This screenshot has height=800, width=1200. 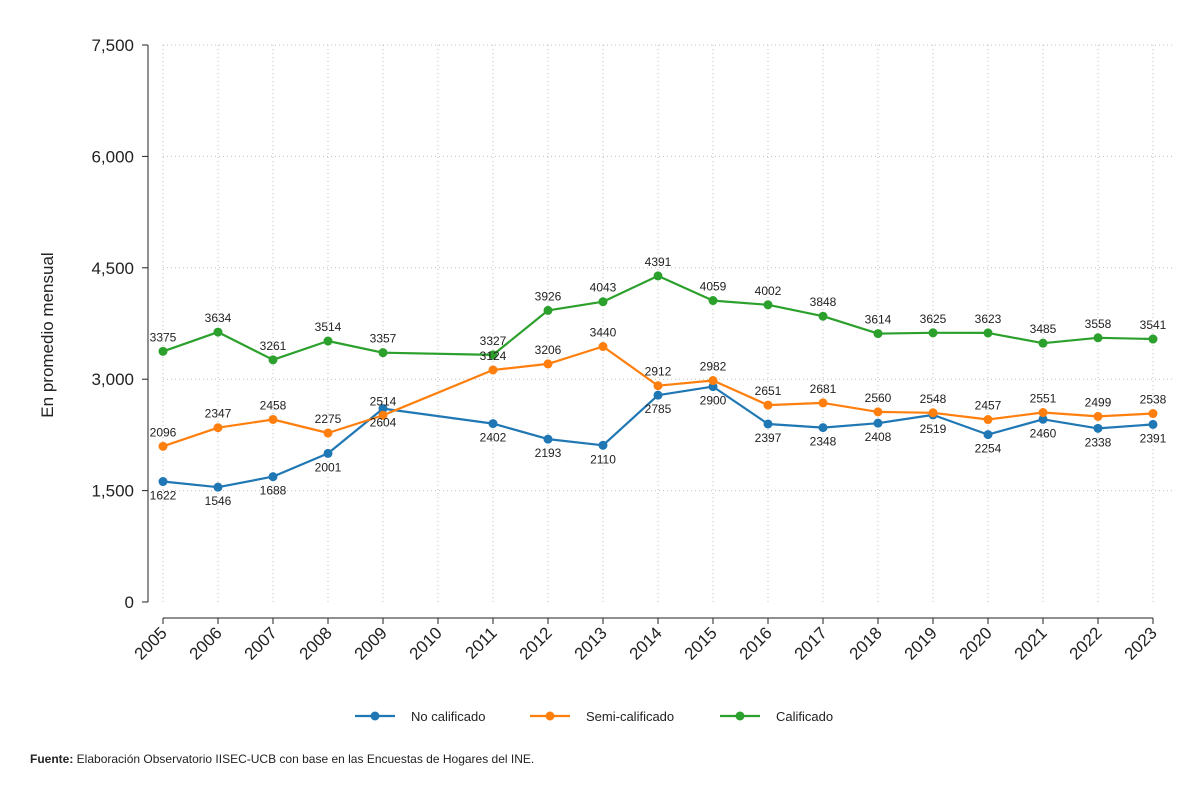 What do you see at coordinates (1043, 399) in the screenshot?
I see `data-label: 2551` at bounding box center [1043, 399].